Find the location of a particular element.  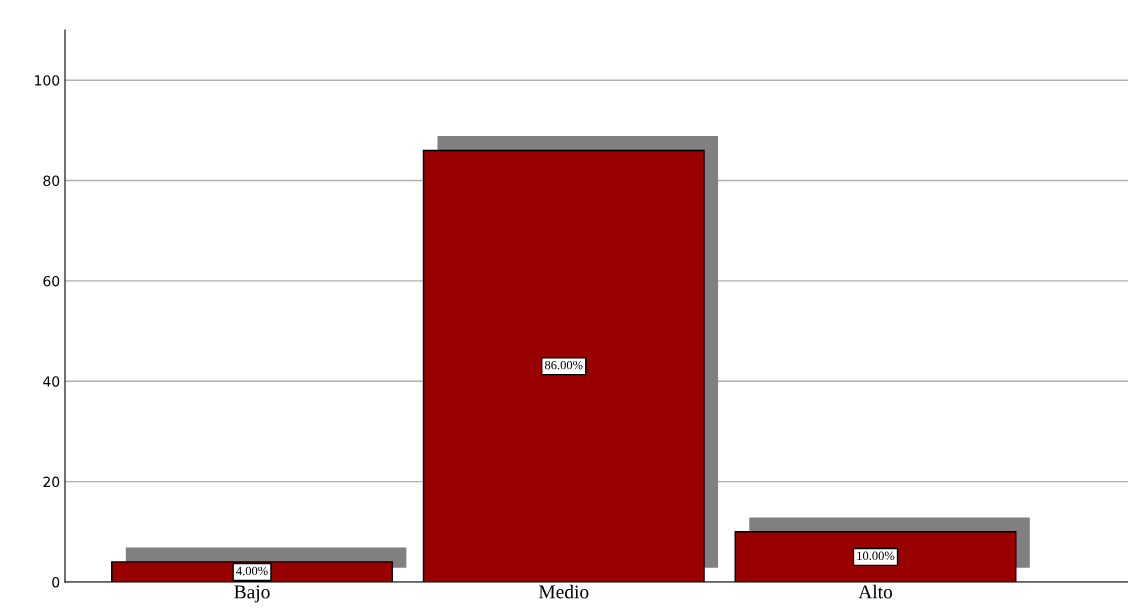

data-label: 10.00% is located at coordinates (876, 556).